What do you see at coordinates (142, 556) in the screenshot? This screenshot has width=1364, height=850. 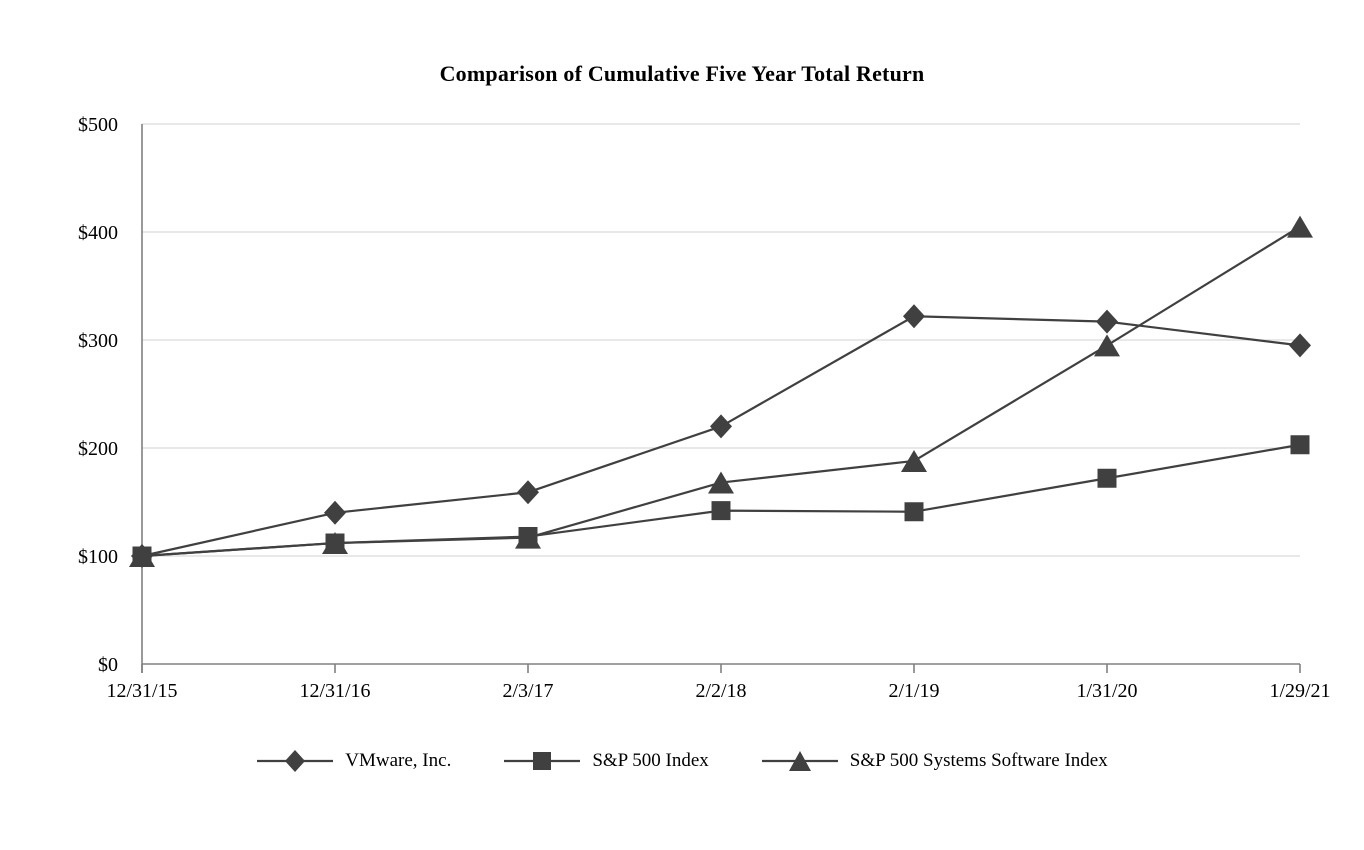 I see `square-marker-s1-p0` at bounding box center [142, 556].